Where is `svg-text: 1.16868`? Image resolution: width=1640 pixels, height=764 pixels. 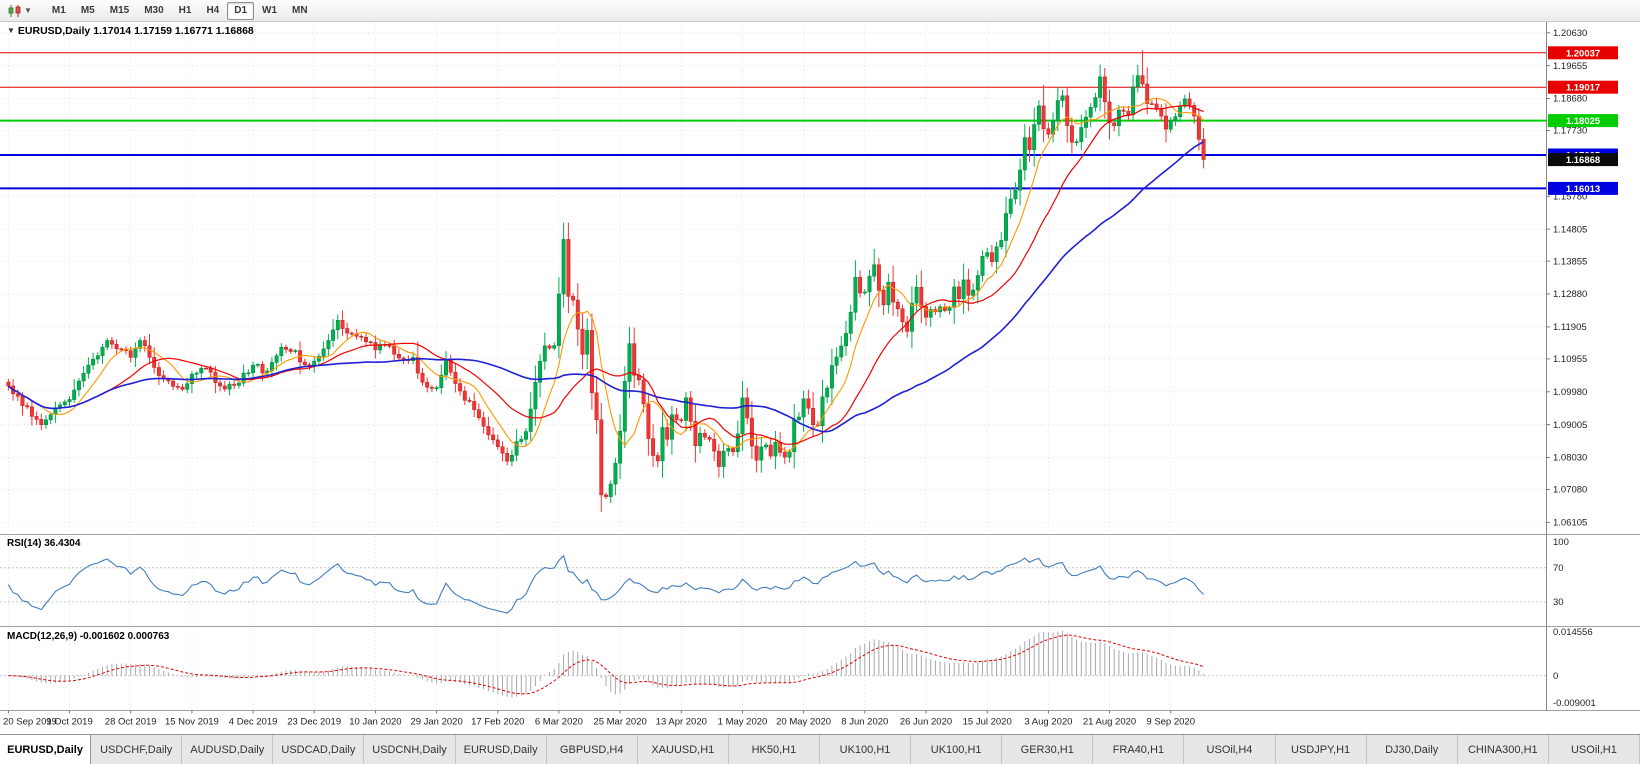 svg-text: 1.16868 is located at coordinates (1583, 160).